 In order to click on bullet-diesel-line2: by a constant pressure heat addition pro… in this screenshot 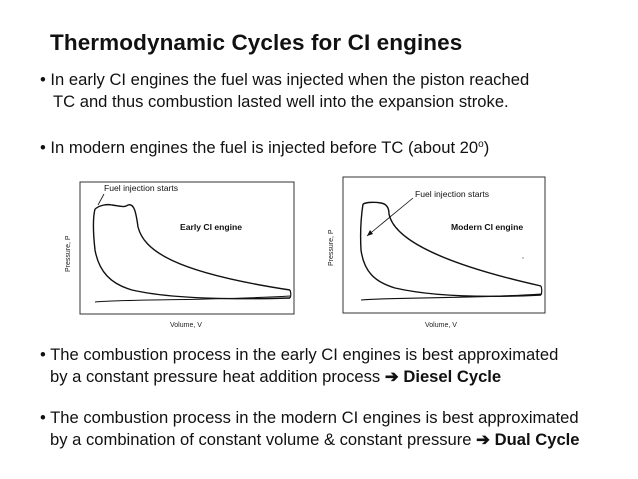, I will do `click(299, 377)`.